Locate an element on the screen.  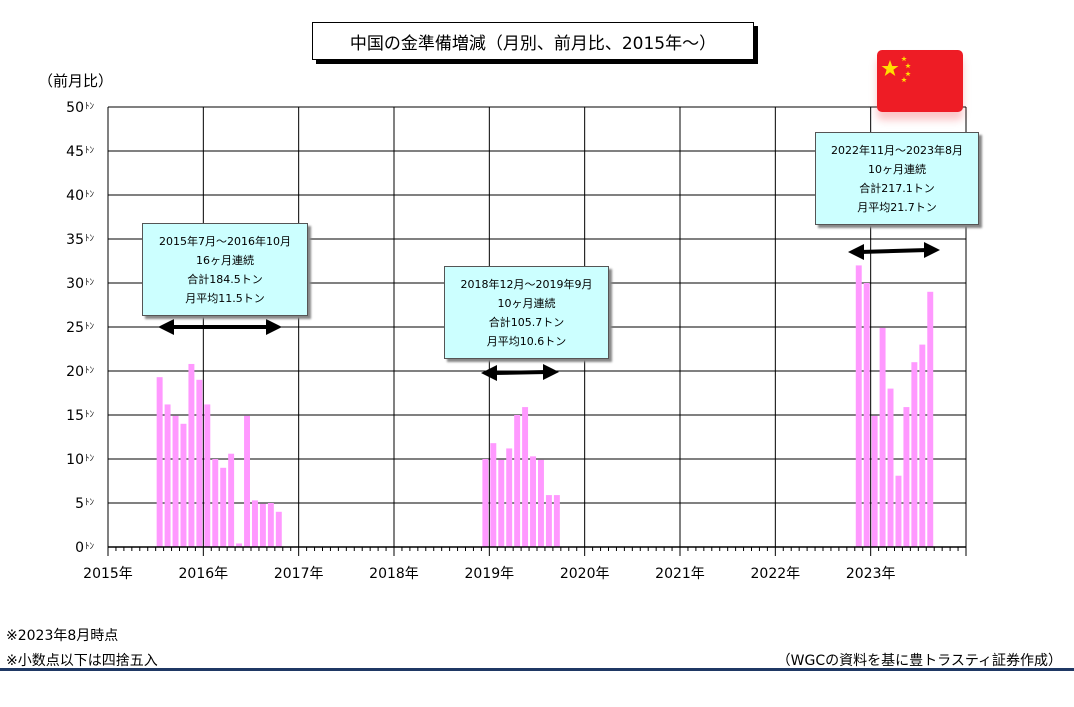
y-tick-label: 35 is located at coordinates (75, 240).